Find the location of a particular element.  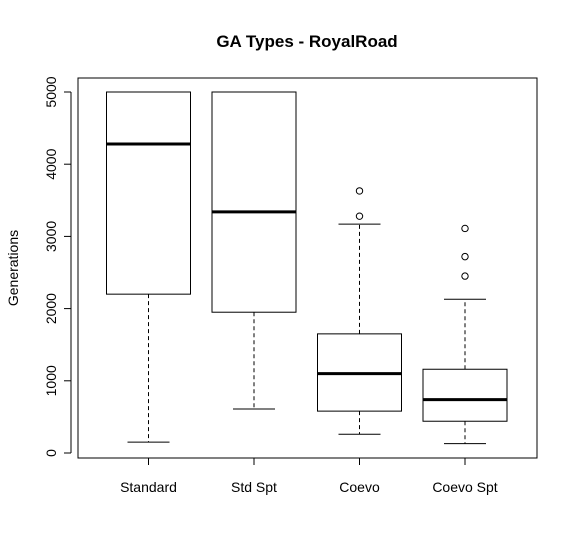

x-tick-label: Coevo Spt is located at coordinates (464, 487).